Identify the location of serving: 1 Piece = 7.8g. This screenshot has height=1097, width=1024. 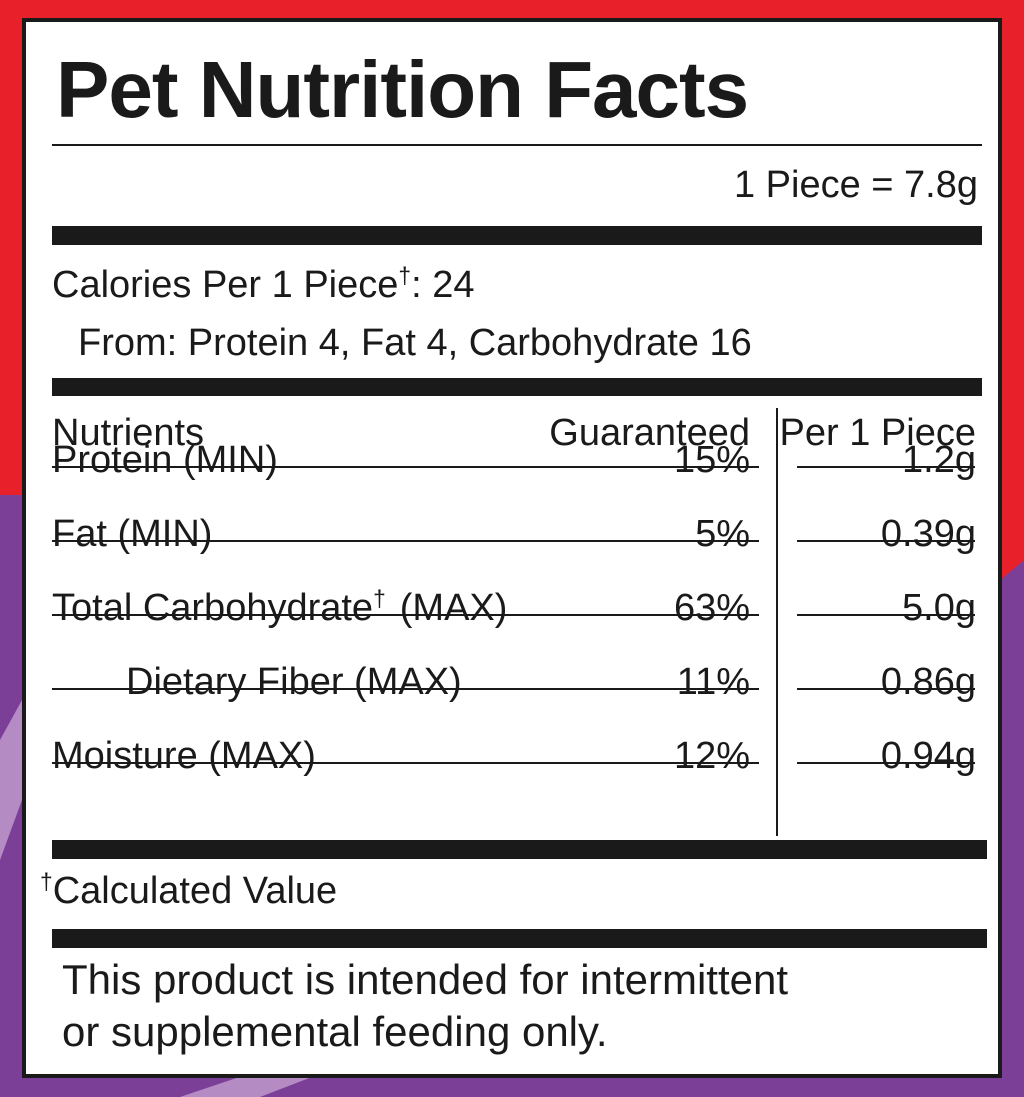
(855, 185).